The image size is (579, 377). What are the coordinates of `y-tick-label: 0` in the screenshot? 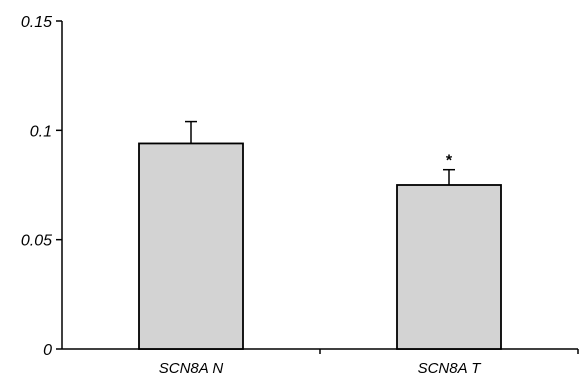 It's located at (47, 350).